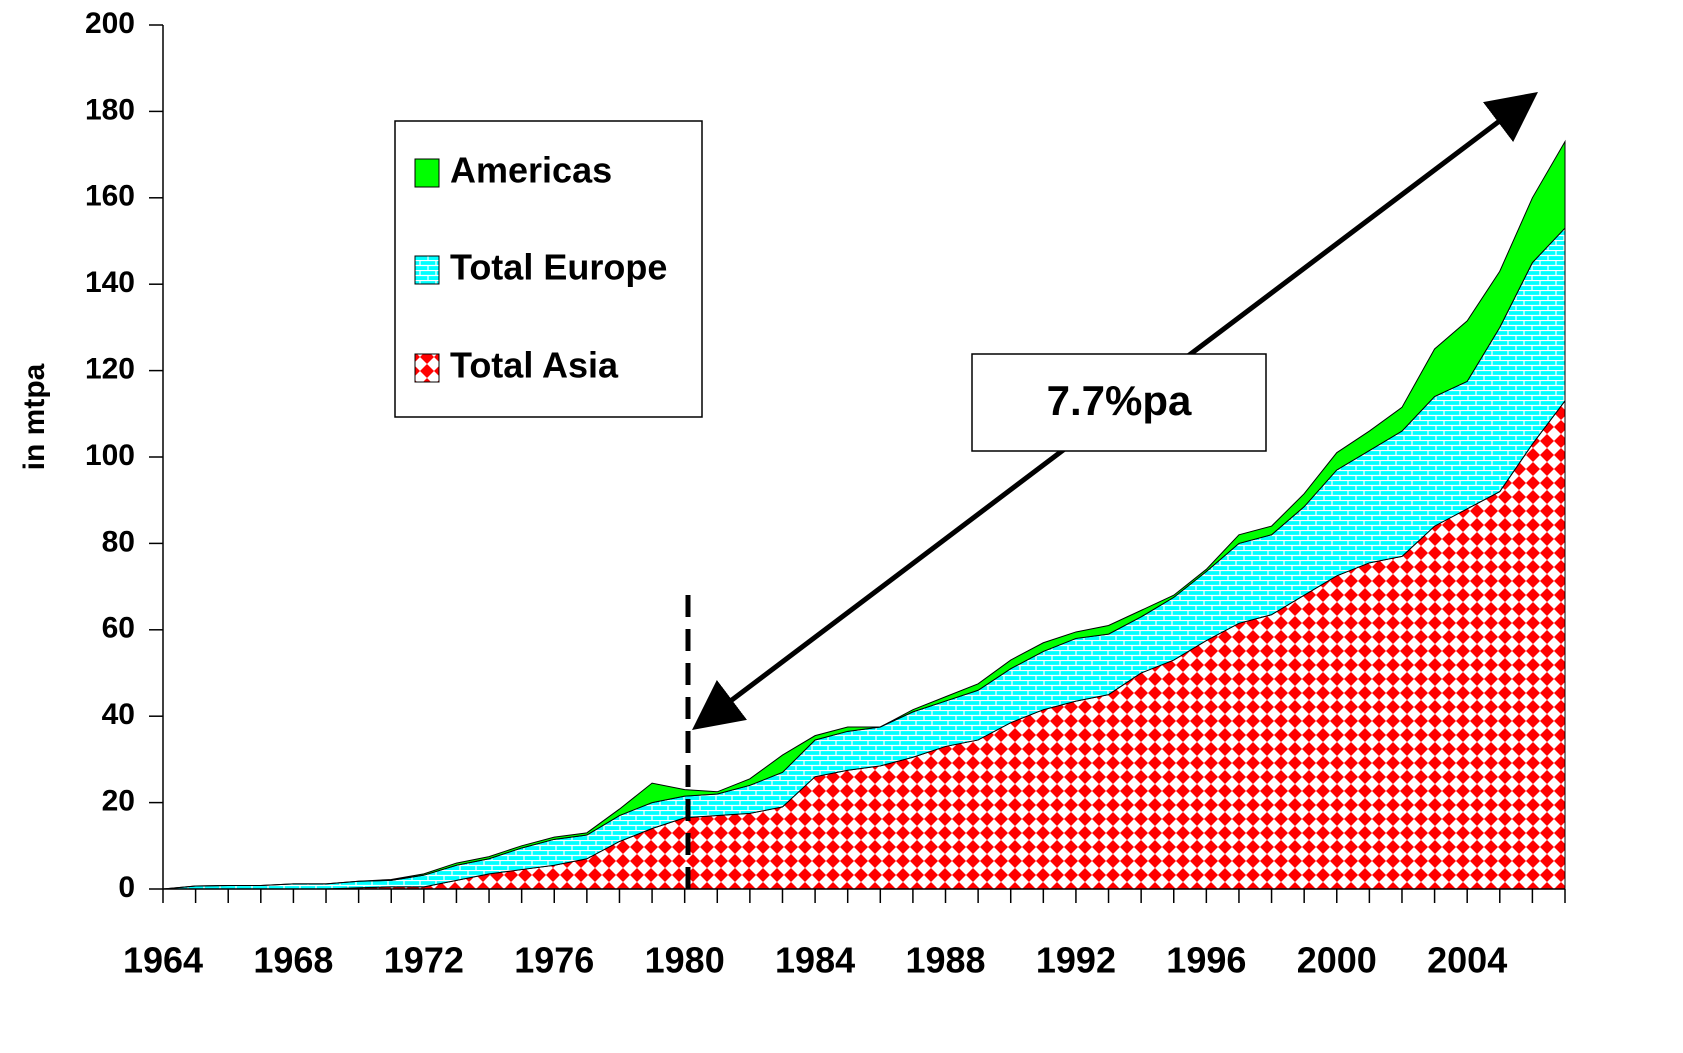 The image size is (1683, 1053). Describe the element at coordinates (126, 887) in the screenshot. I see `y-tick-label: 0` at that location.